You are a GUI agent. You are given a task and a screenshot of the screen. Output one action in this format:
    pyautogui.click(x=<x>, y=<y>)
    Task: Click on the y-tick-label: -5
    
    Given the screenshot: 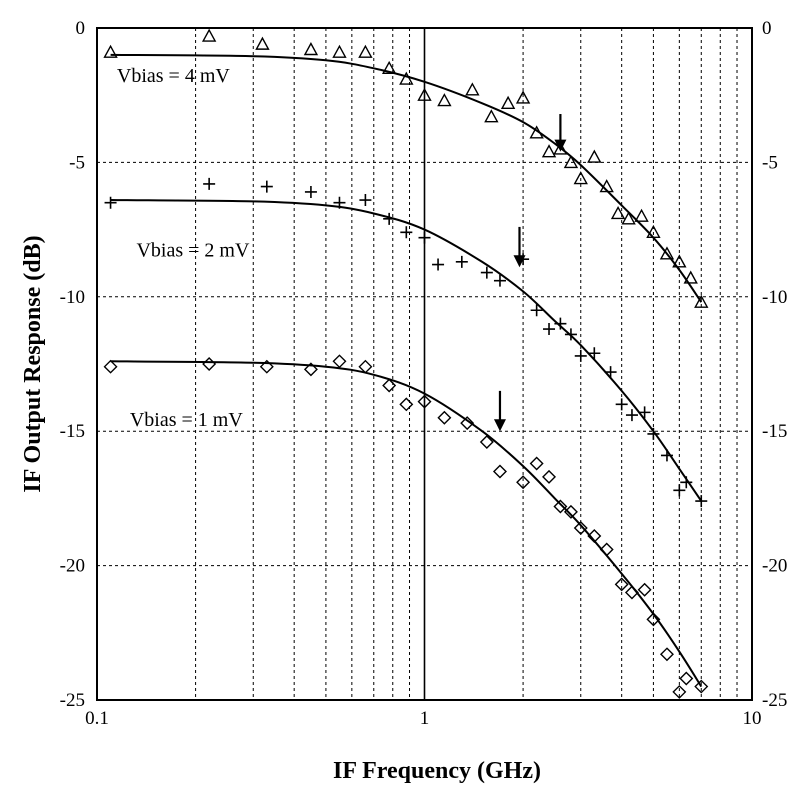 What is the action you would take?
    pyautogui.click(x=77, y=162)
    